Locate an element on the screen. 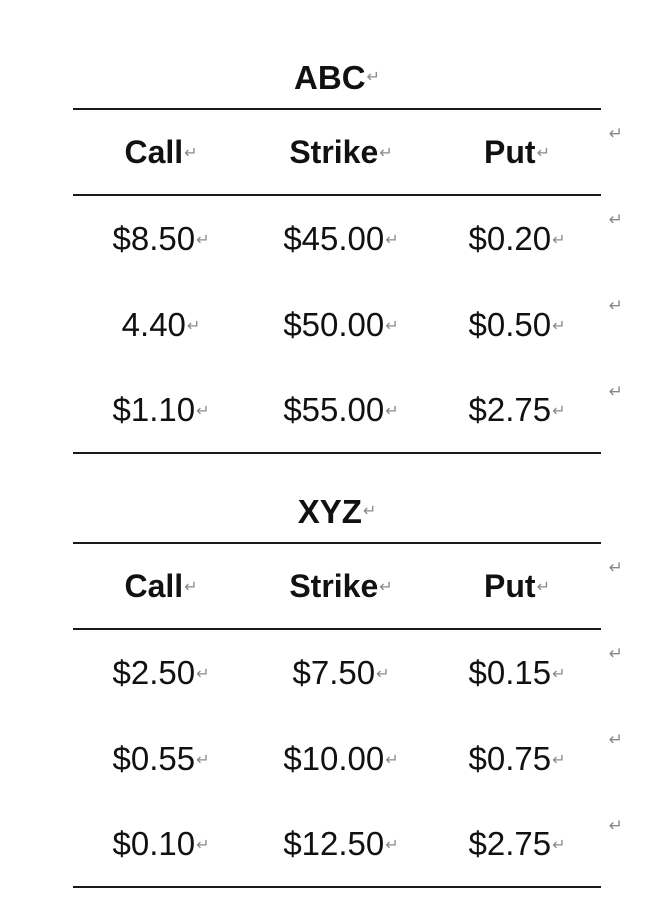 Image resolution: width=648 pixels, height=908 pixels. table-title-text: XYZ is located at coordinates (329, 511).